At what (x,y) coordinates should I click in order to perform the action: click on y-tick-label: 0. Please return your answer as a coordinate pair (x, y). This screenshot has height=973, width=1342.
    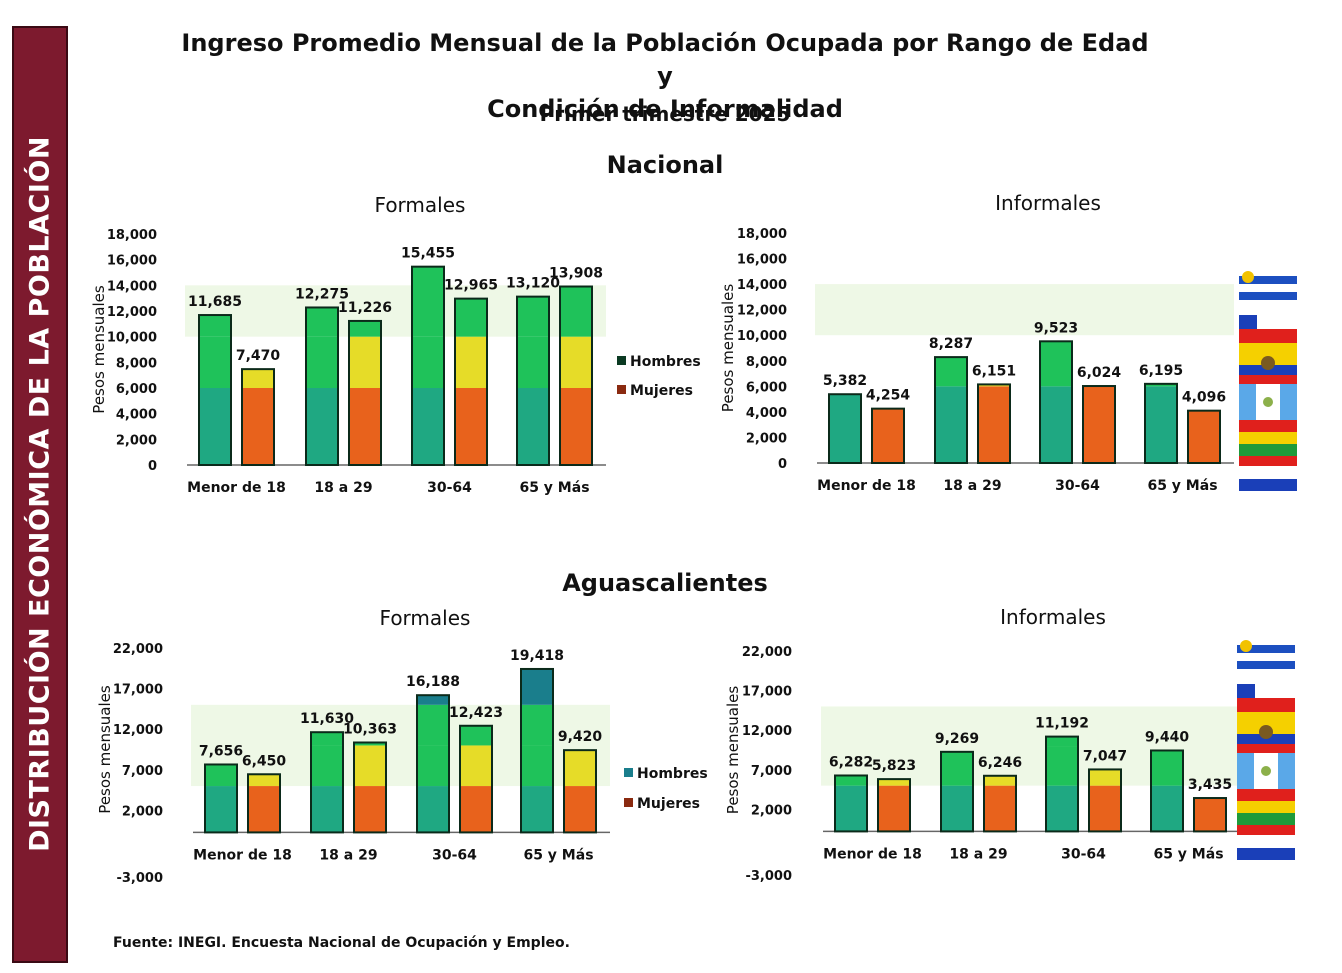
    Looking at the image, I should click on (152, 466).